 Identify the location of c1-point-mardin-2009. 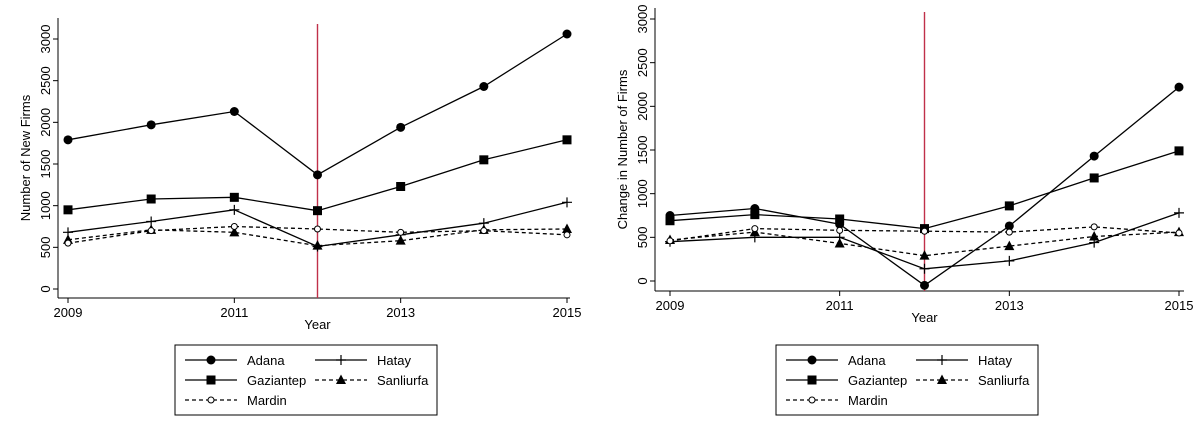
(670, 241).